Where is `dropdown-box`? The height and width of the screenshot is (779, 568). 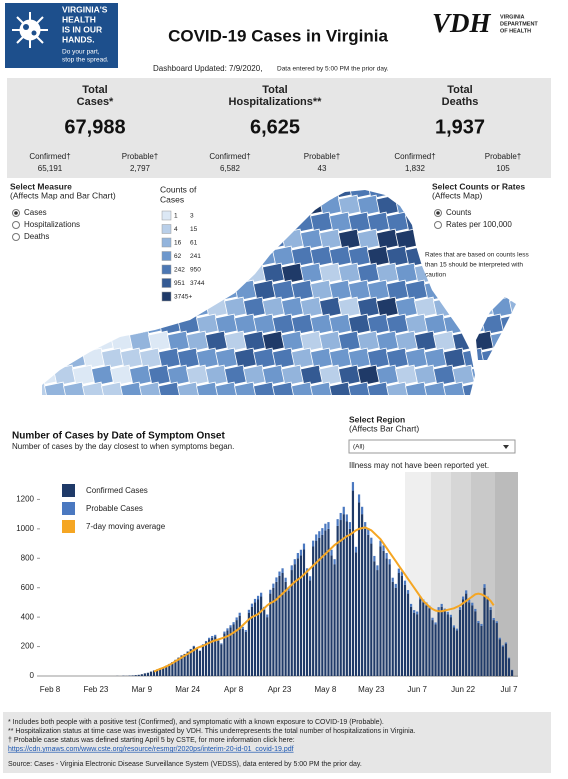 dropdown-box is located at coordinates (432, 446).